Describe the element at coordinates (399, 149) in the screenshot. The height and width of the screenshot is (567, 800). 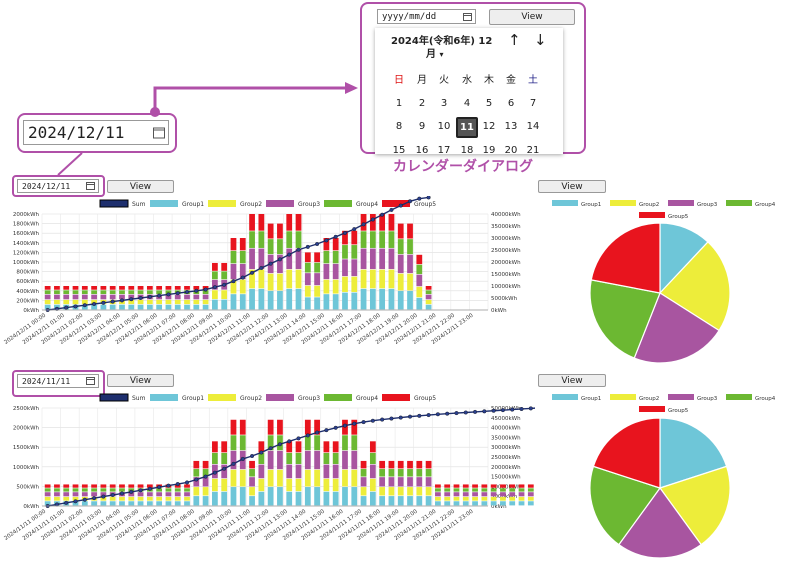
I see `calendar-day: 15` at that location.